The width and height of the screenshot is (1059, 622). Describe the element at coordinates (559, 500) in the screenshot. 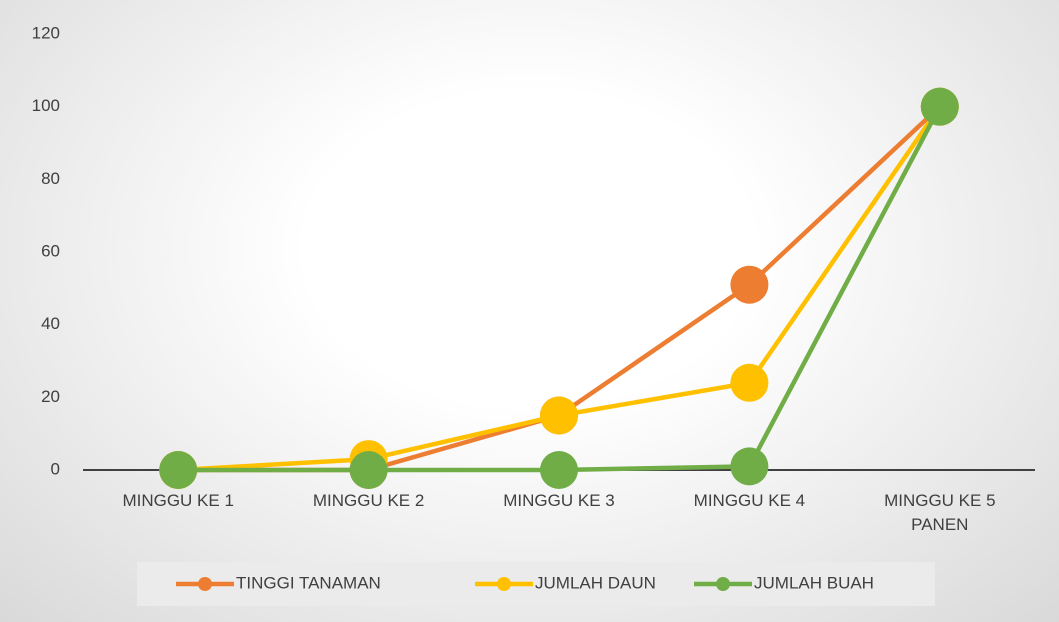

I see `x-tick-label: MINGGU KE 3` at that location.